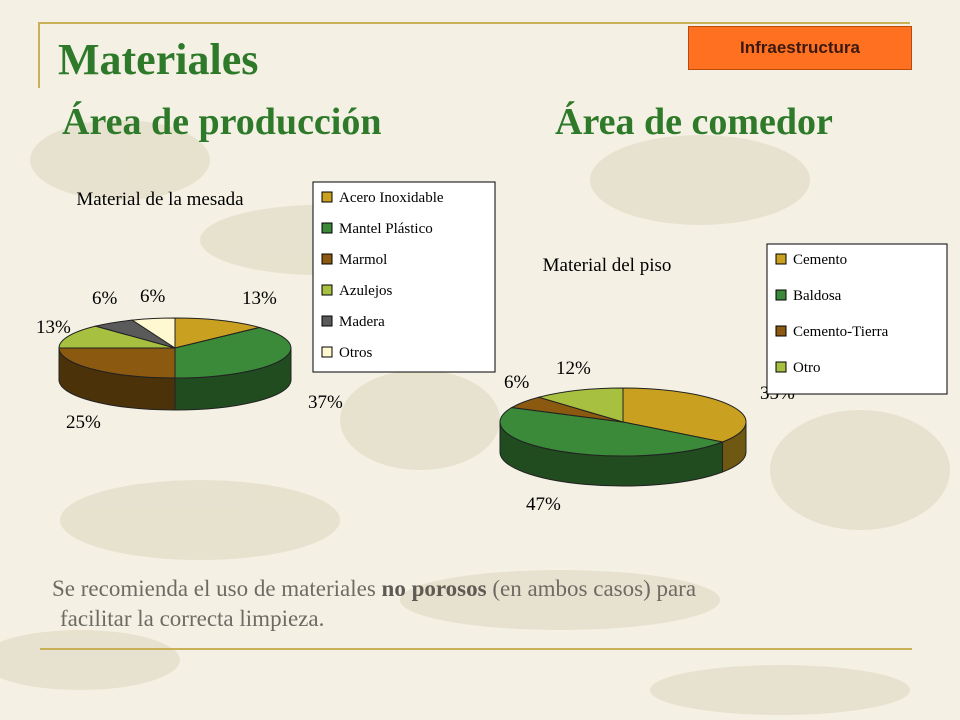  Describe the element at coordinates (83, 422) in the screenshot. I see `chart-1-label-marmol: 25%` at that location.